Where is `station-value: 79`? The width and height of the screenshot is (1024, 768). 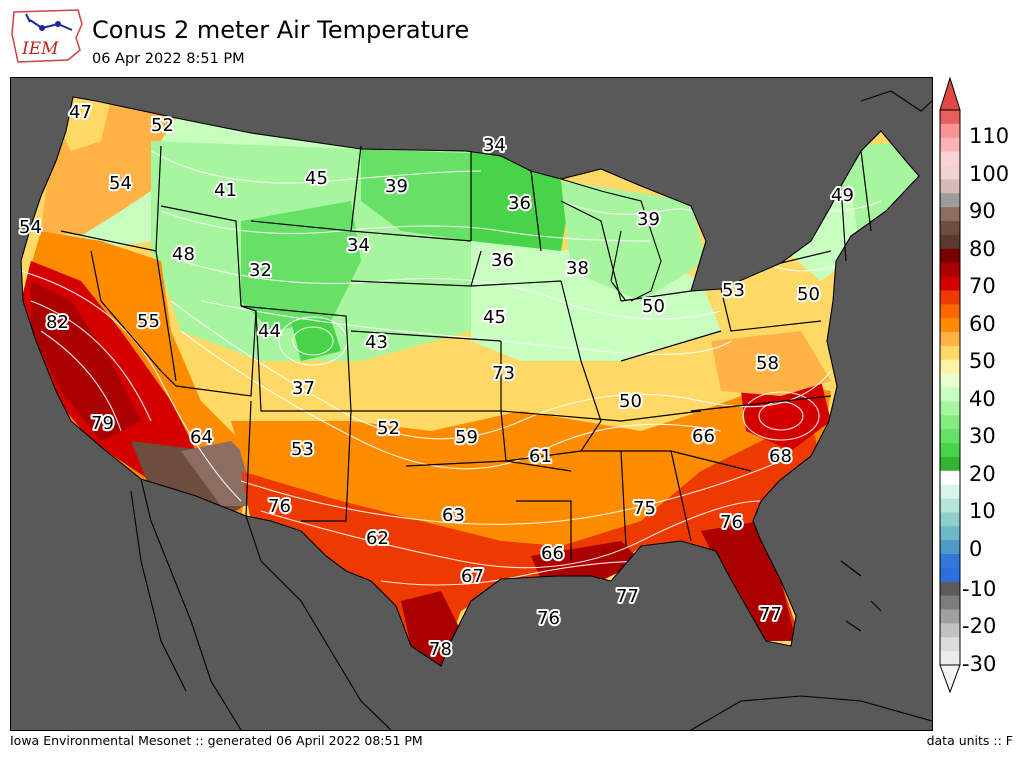 station-value: 79 is located at coordinates (102, 423).